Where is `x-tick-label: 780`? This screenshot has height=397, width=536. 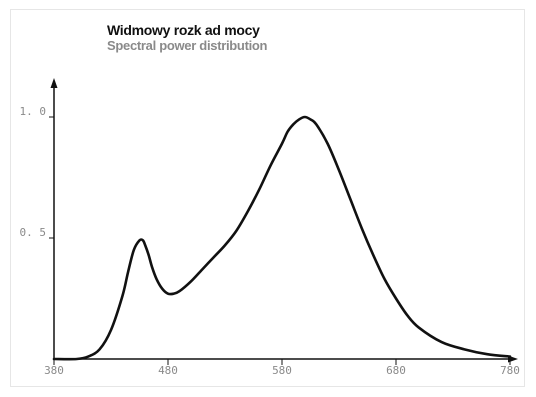 x-tick-label: 780 is located at coordinates (510, 370).